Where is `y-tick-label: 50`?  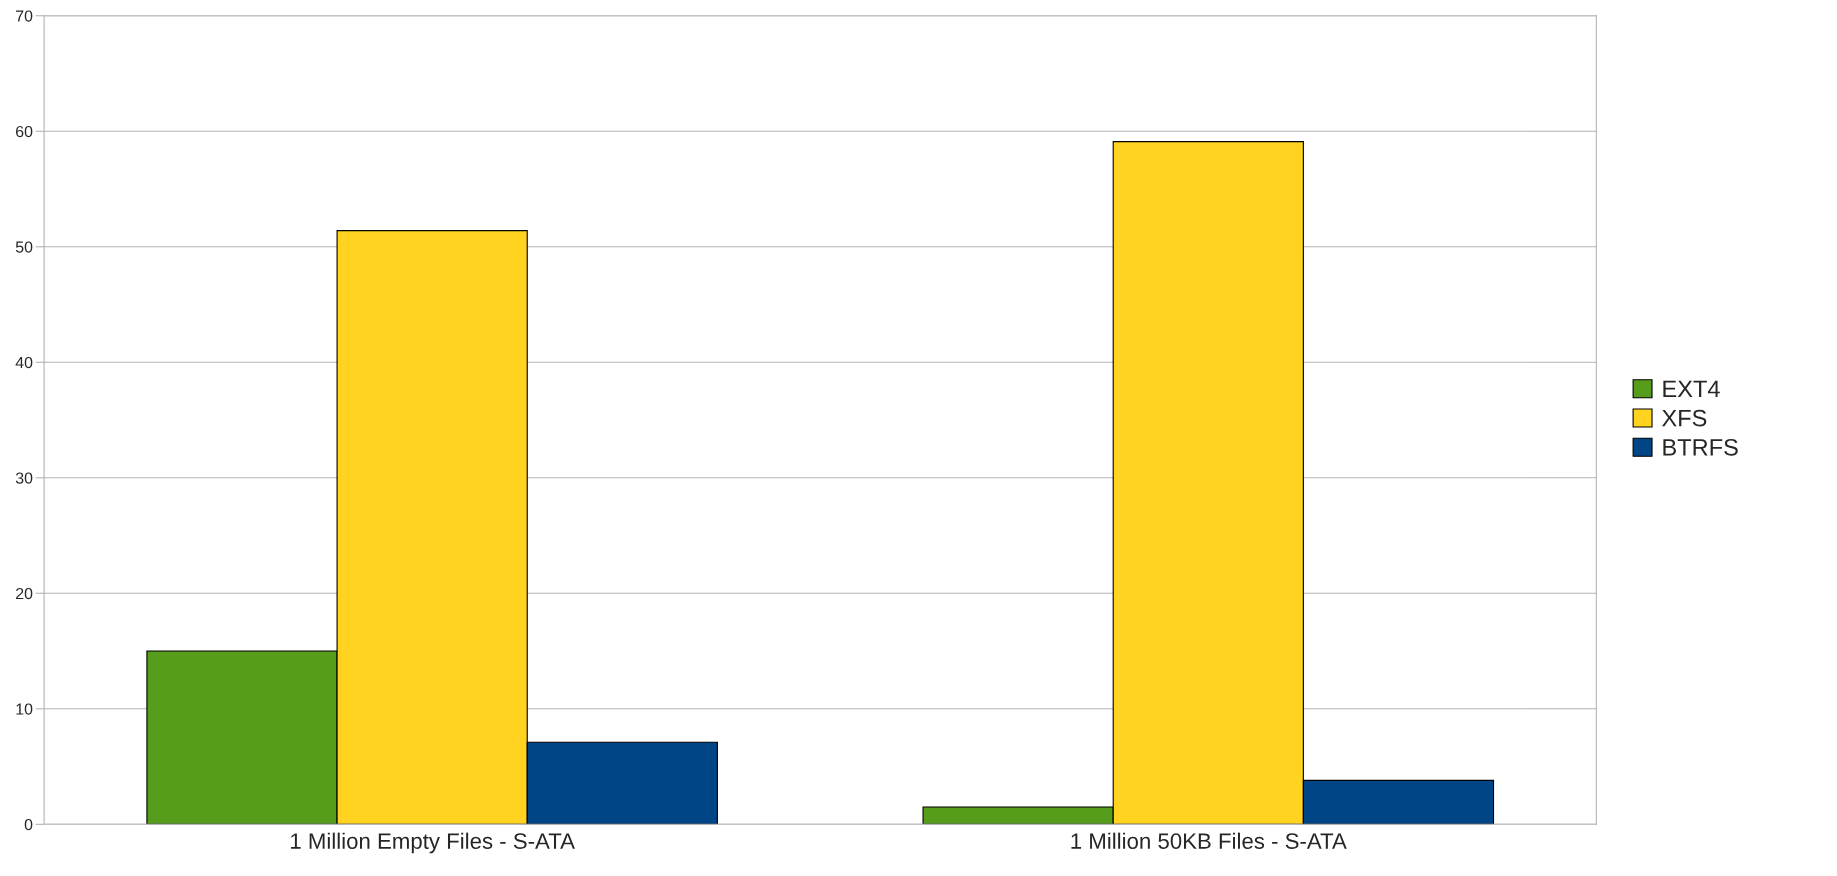 y-tick-label: 50 is located at coordinates (24, 247).